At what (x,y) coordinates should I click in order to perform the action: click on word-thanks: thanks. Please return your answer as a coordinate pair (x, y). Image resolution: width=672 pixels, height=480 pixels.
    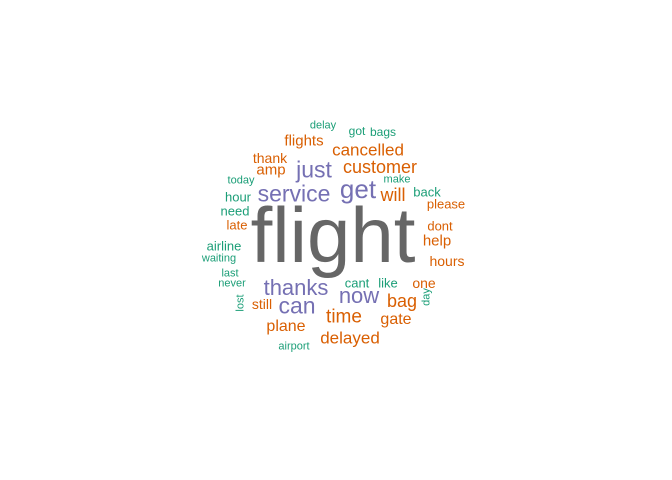
    Looking at the image, I should click on (296, 287).